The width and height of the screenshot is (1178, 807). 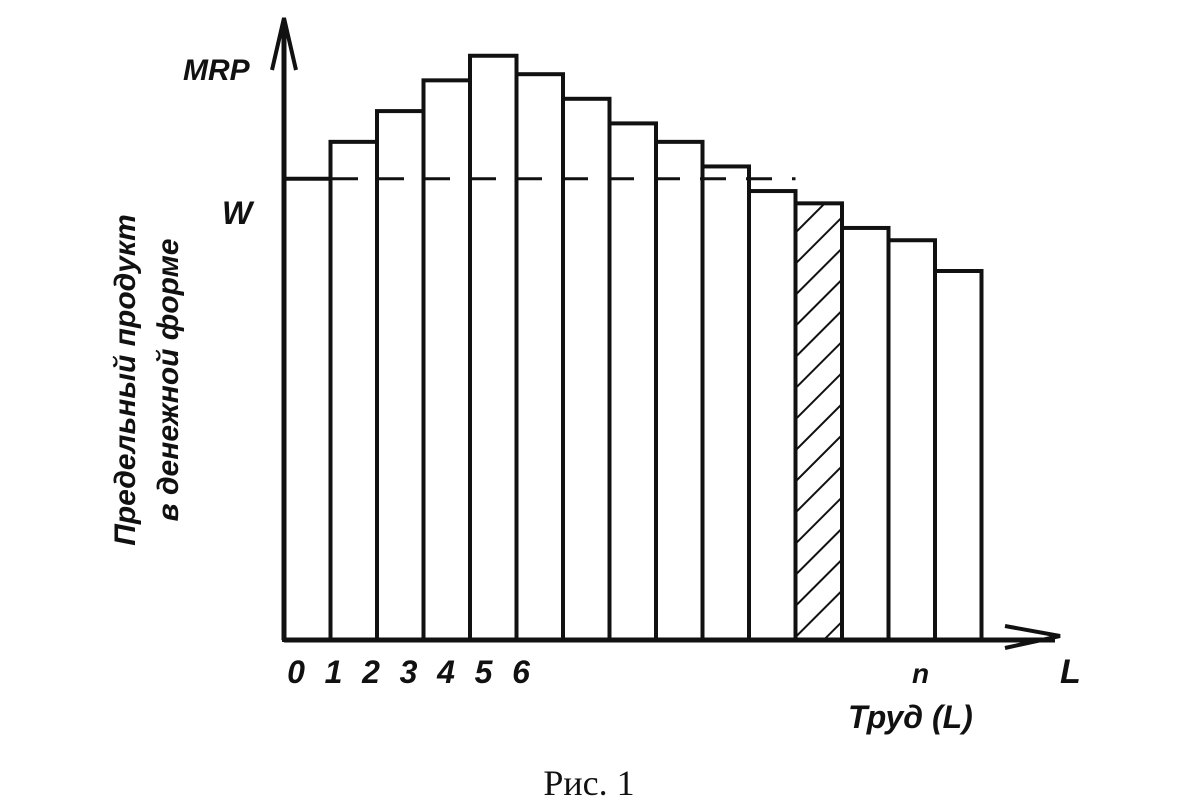 I want to click on x-tick-label: 3, so click(x=409, y=672).